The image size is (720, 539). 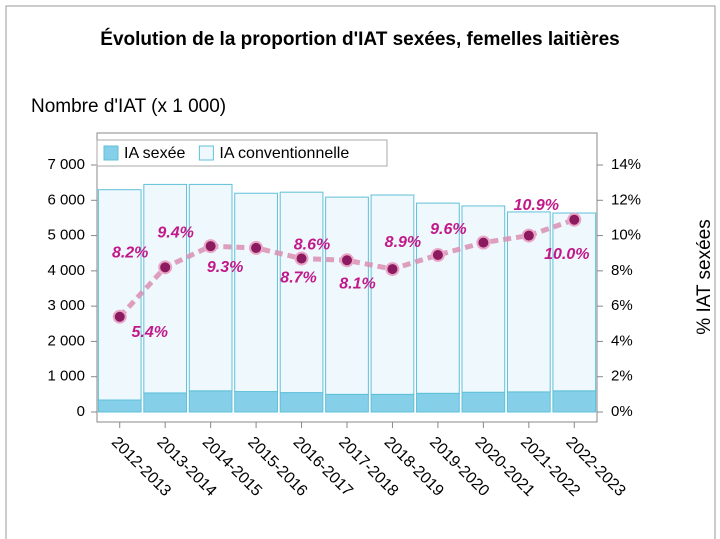 I want to click on y-tick-label: 6 000, so click(x=66, y=199).